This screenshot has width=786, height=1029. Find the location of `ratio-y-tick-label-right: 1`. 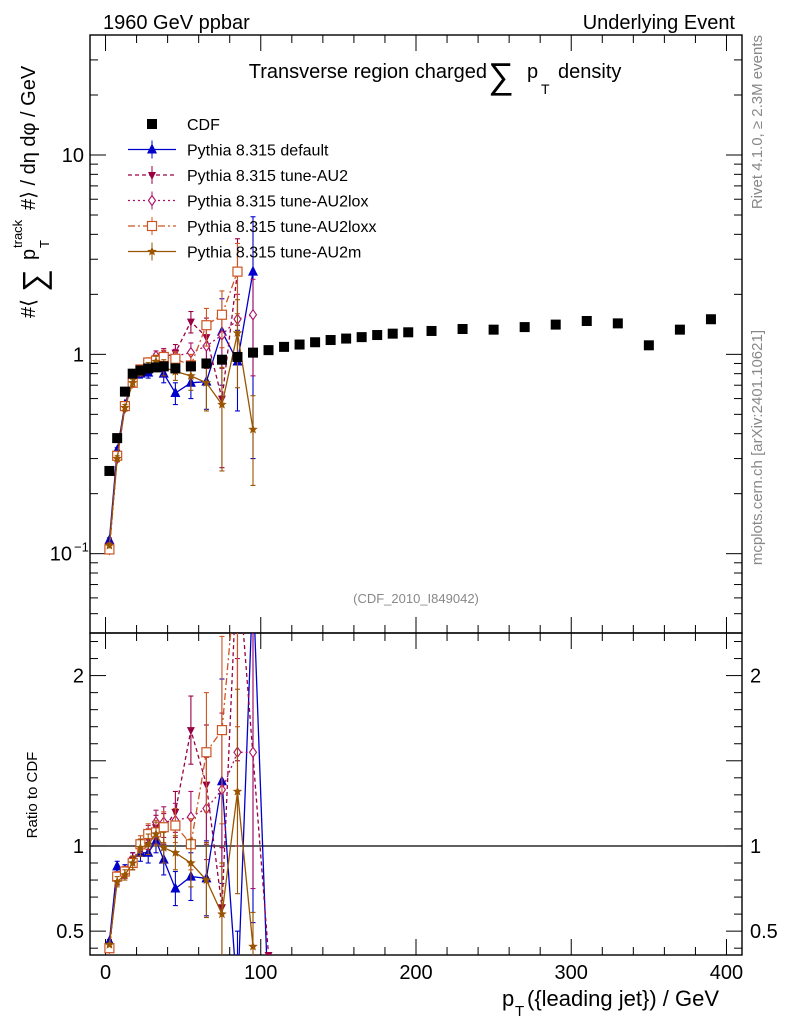

ratio-y-tick-label-right: 1 is located at coordinates (755, 847).